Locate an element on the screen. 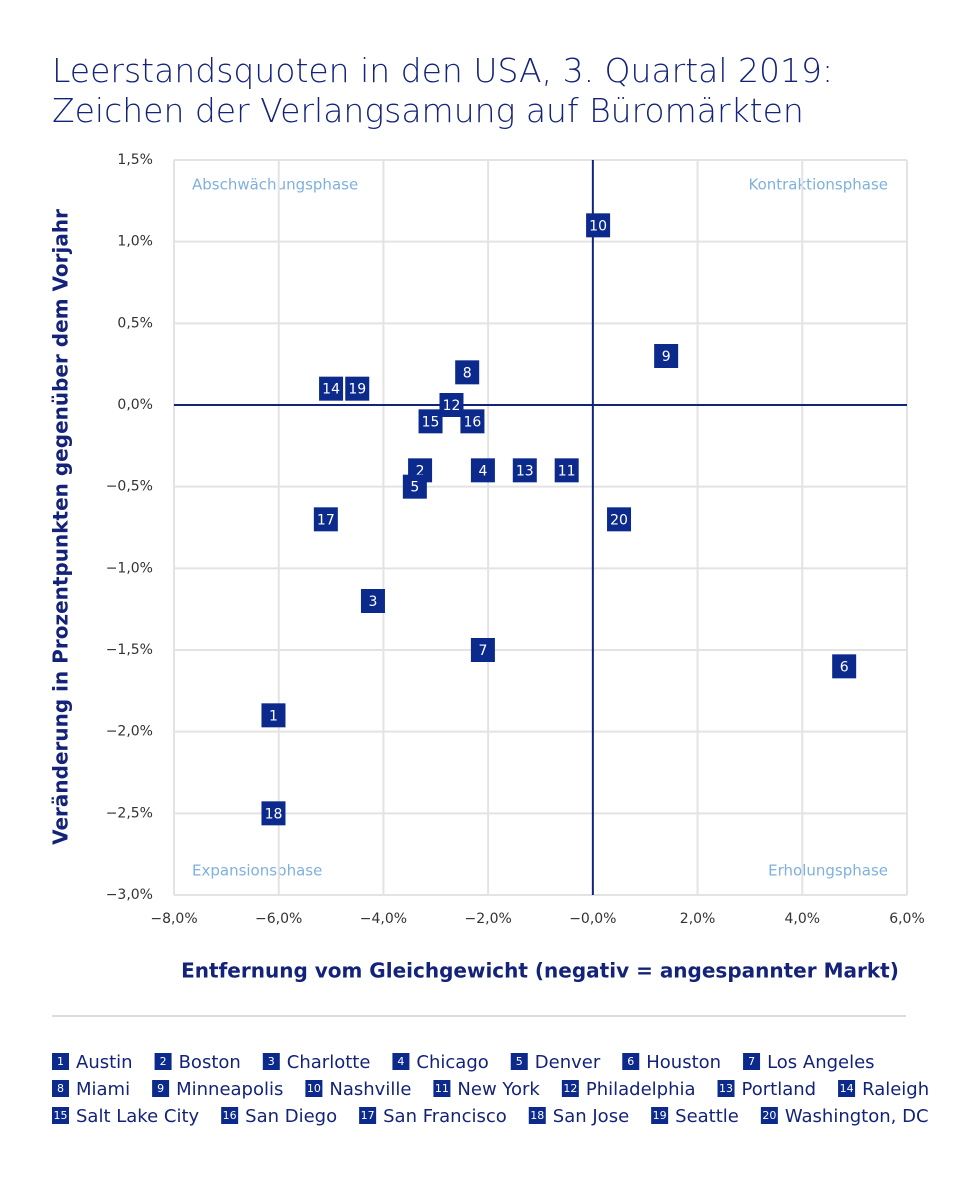  y-tick-label: −0,5% is located at coordinates (129, 487).